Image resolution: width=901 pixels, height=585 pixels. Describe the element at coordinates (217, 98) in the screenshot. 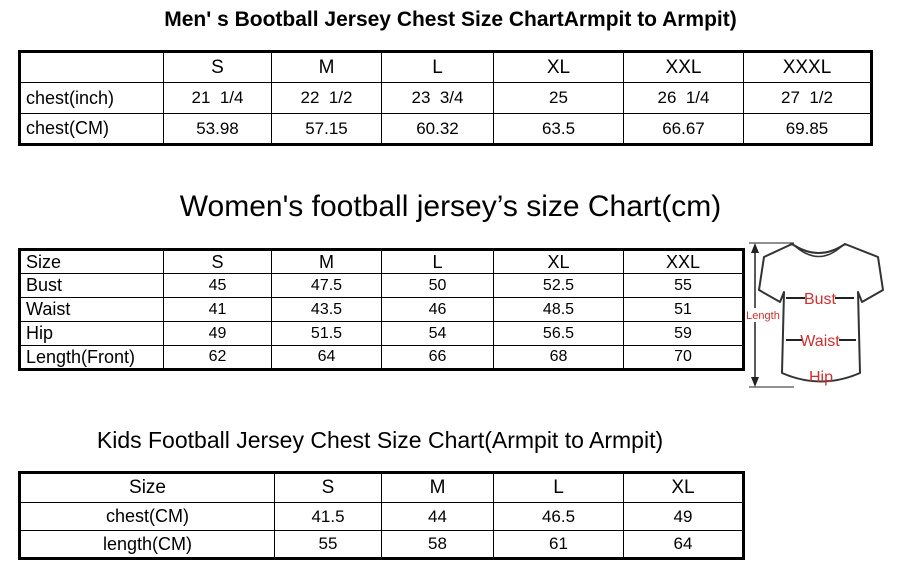

I see `cell-value: 21 1/4` at that location.